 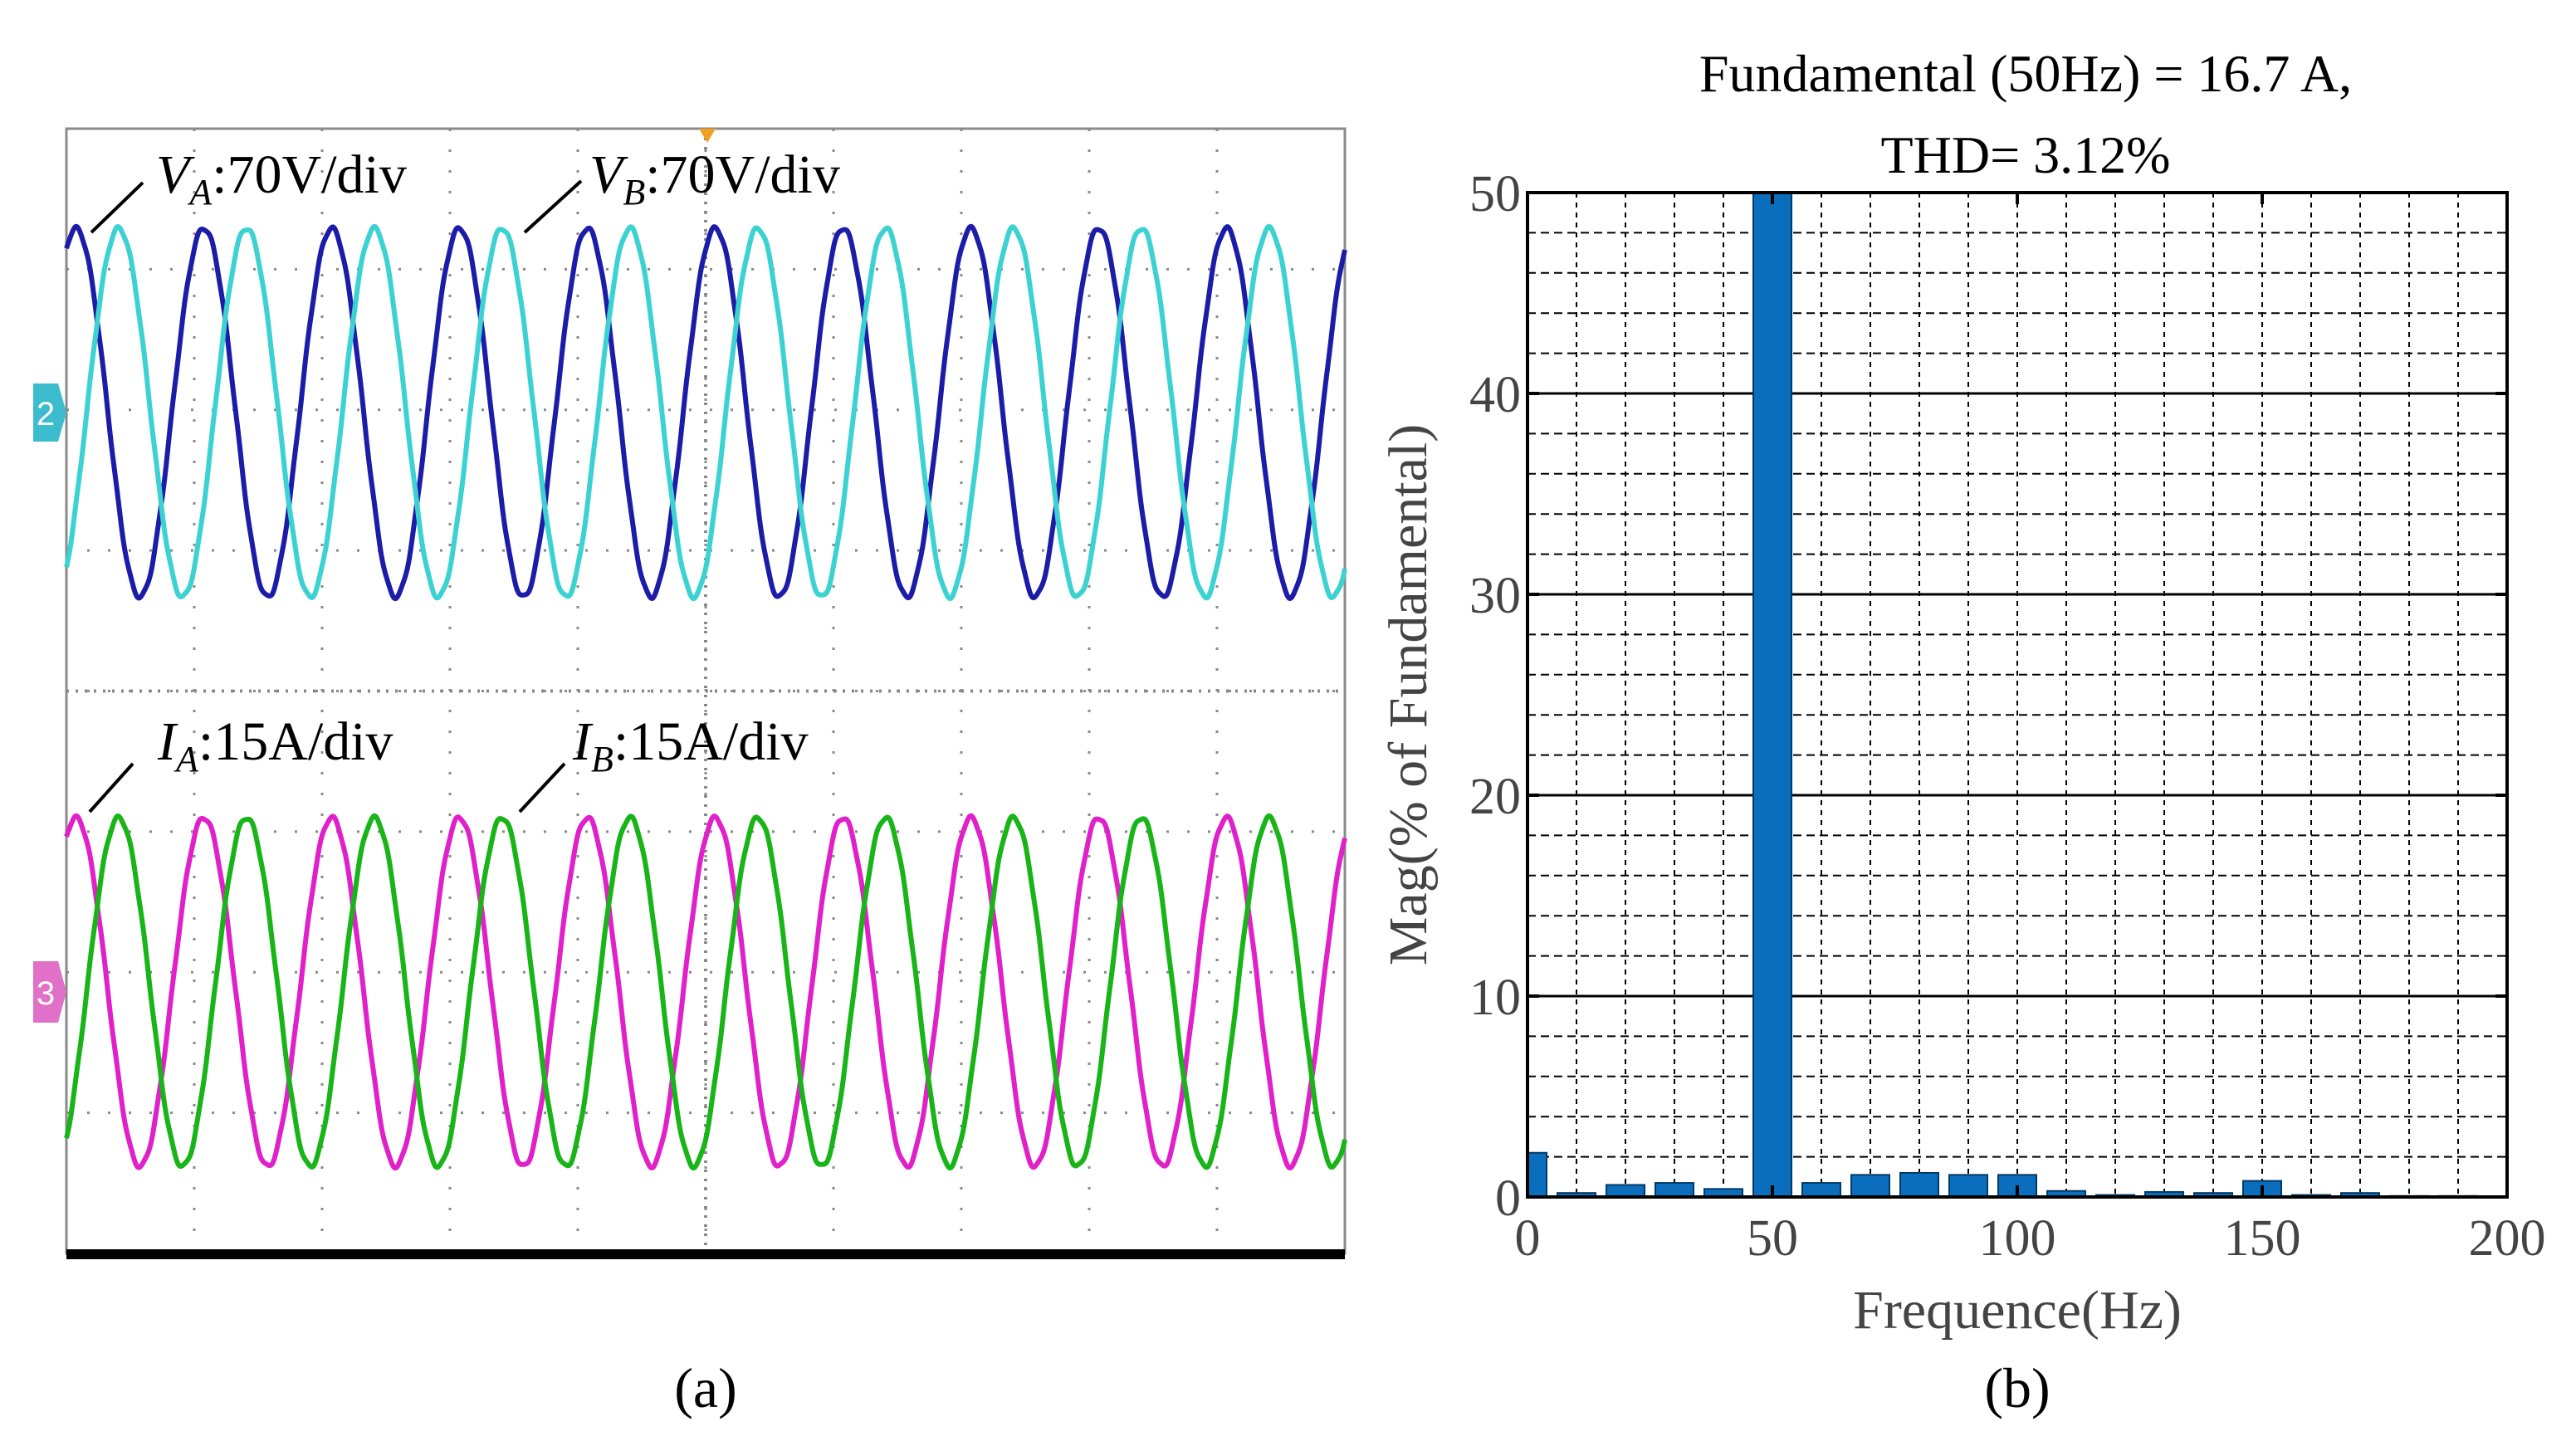 I want to click on chart-ytick-label: 50, so click(x=1495, y=194).